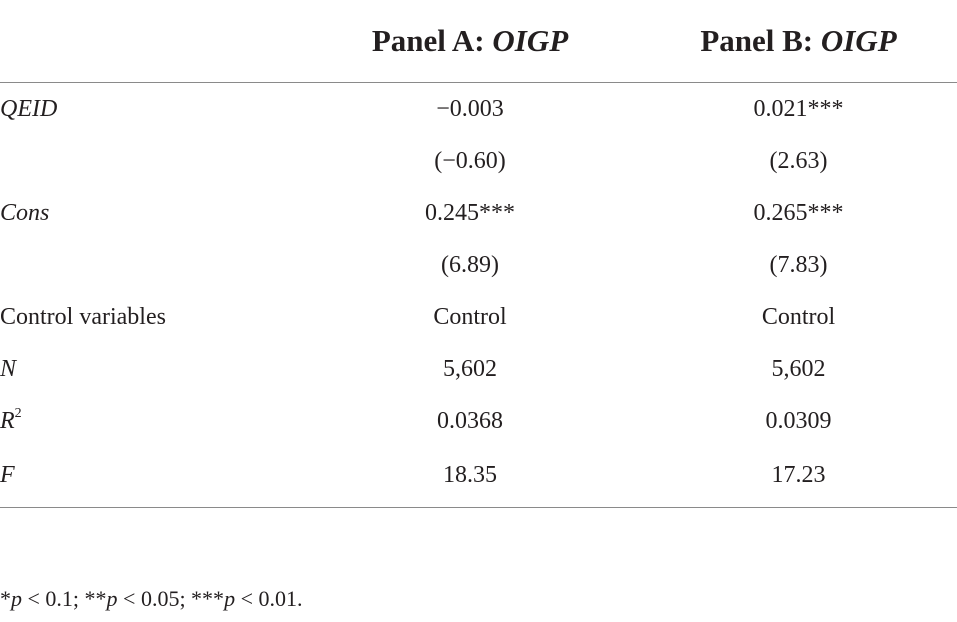  What do you see at coordinates (470, 316) in the screenshot?
I see `cell-panel-a: Control` at bounding box center [470, 316].